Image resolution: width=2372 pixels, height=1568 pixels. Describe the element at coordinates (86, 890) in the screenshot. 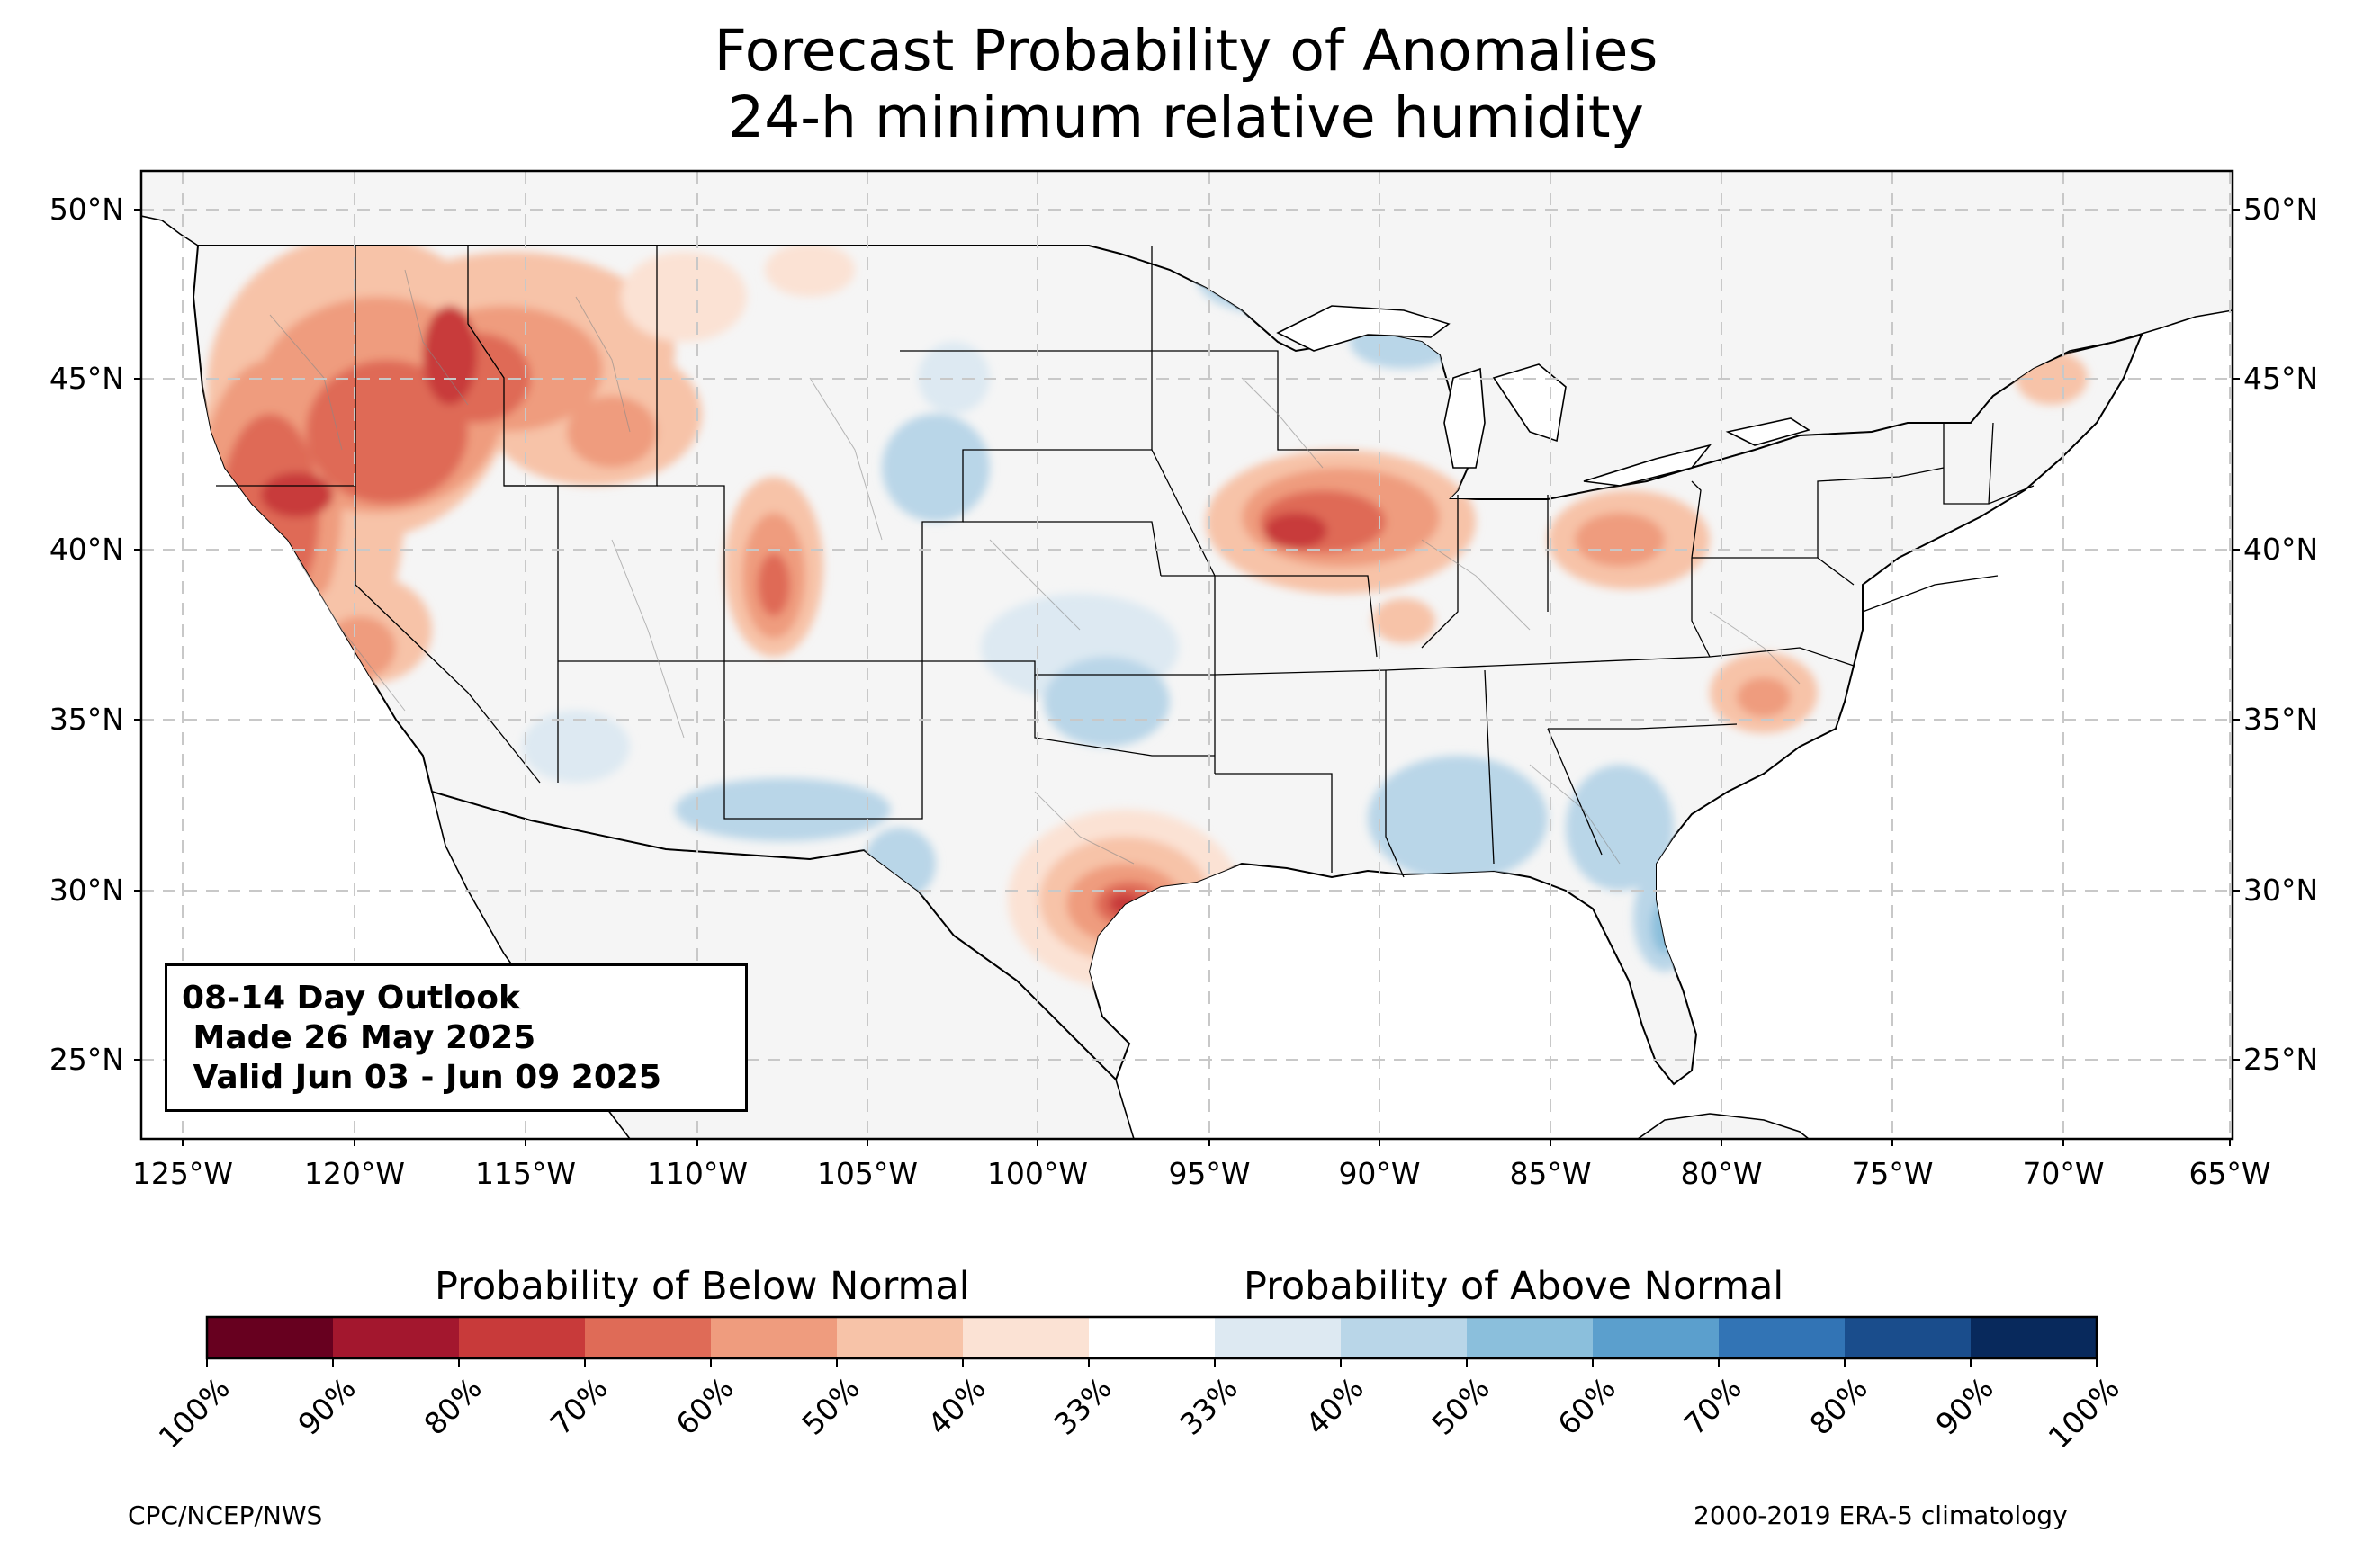

I see `lat-label-left: 30°N` at that location.